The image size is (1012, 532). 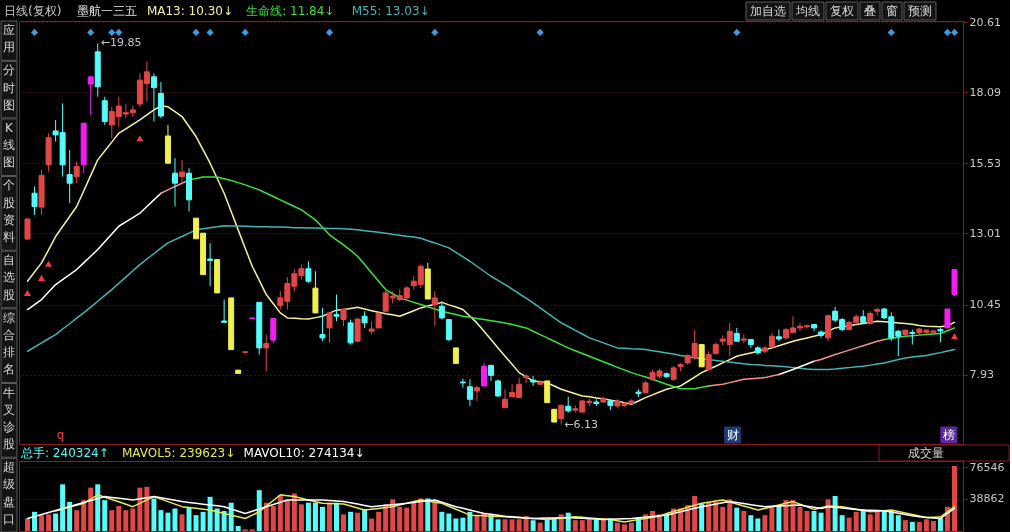 What do you see at coordinates (9, 145) in the screenshot?
I see `text: K线图` at bounding box center [9, 145].